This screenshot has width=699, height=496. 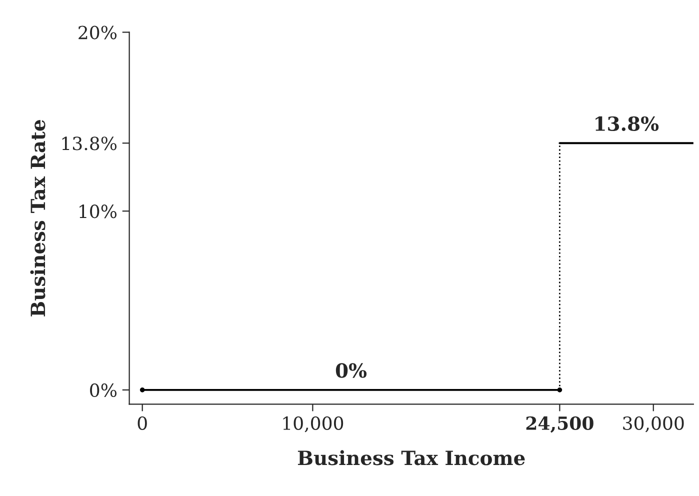 I want to click on y-tick-label: 0%, so click(x=103, y=390).